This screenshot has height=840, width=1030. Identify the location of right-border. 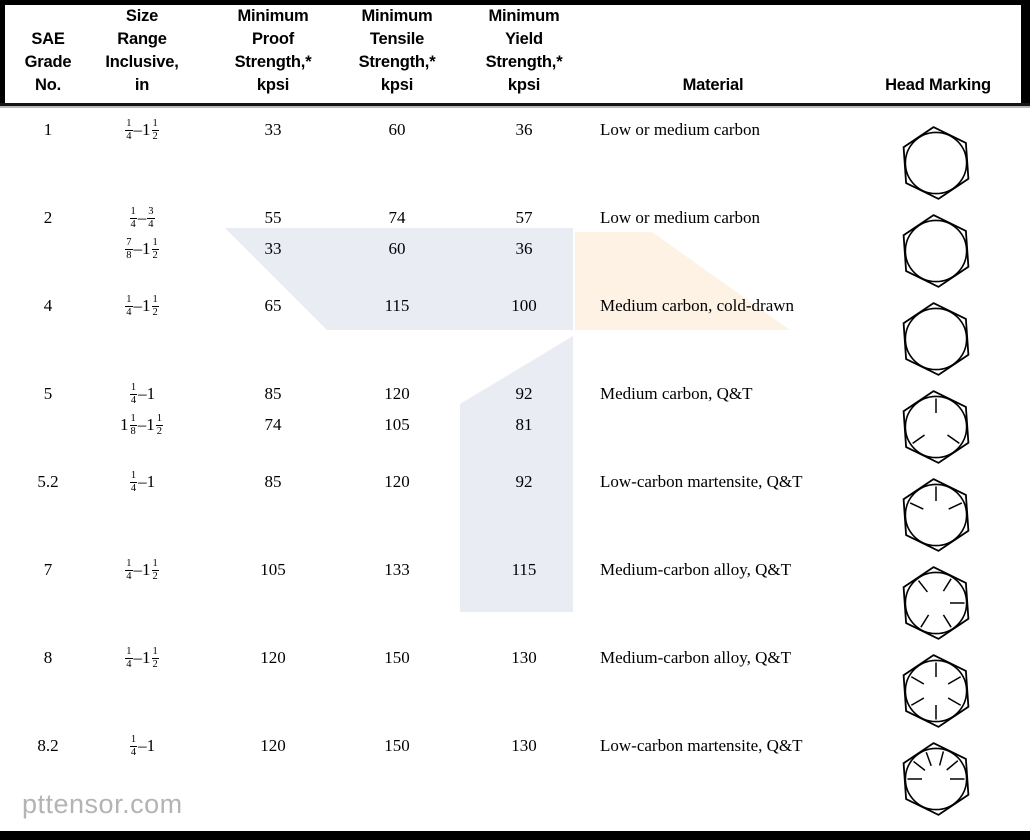
(1025, 53).